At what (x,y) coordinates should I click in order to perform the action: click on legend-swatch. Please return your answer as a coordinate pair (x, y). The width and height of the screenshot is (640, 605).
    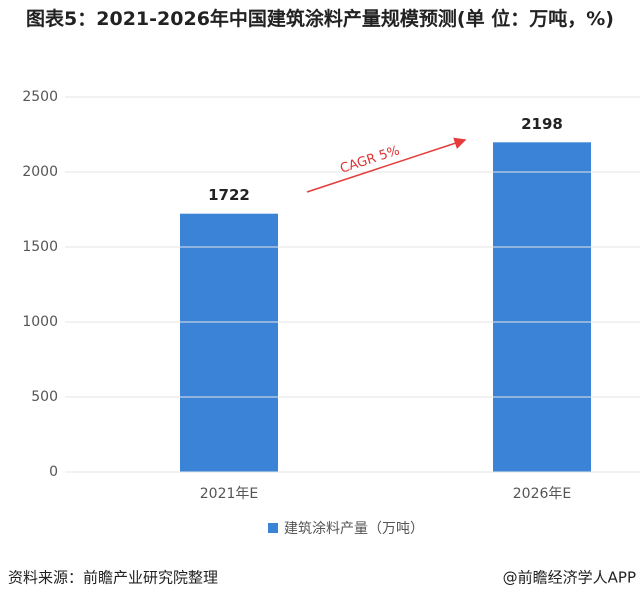
    Looking at the image, I should click on (273, 528).